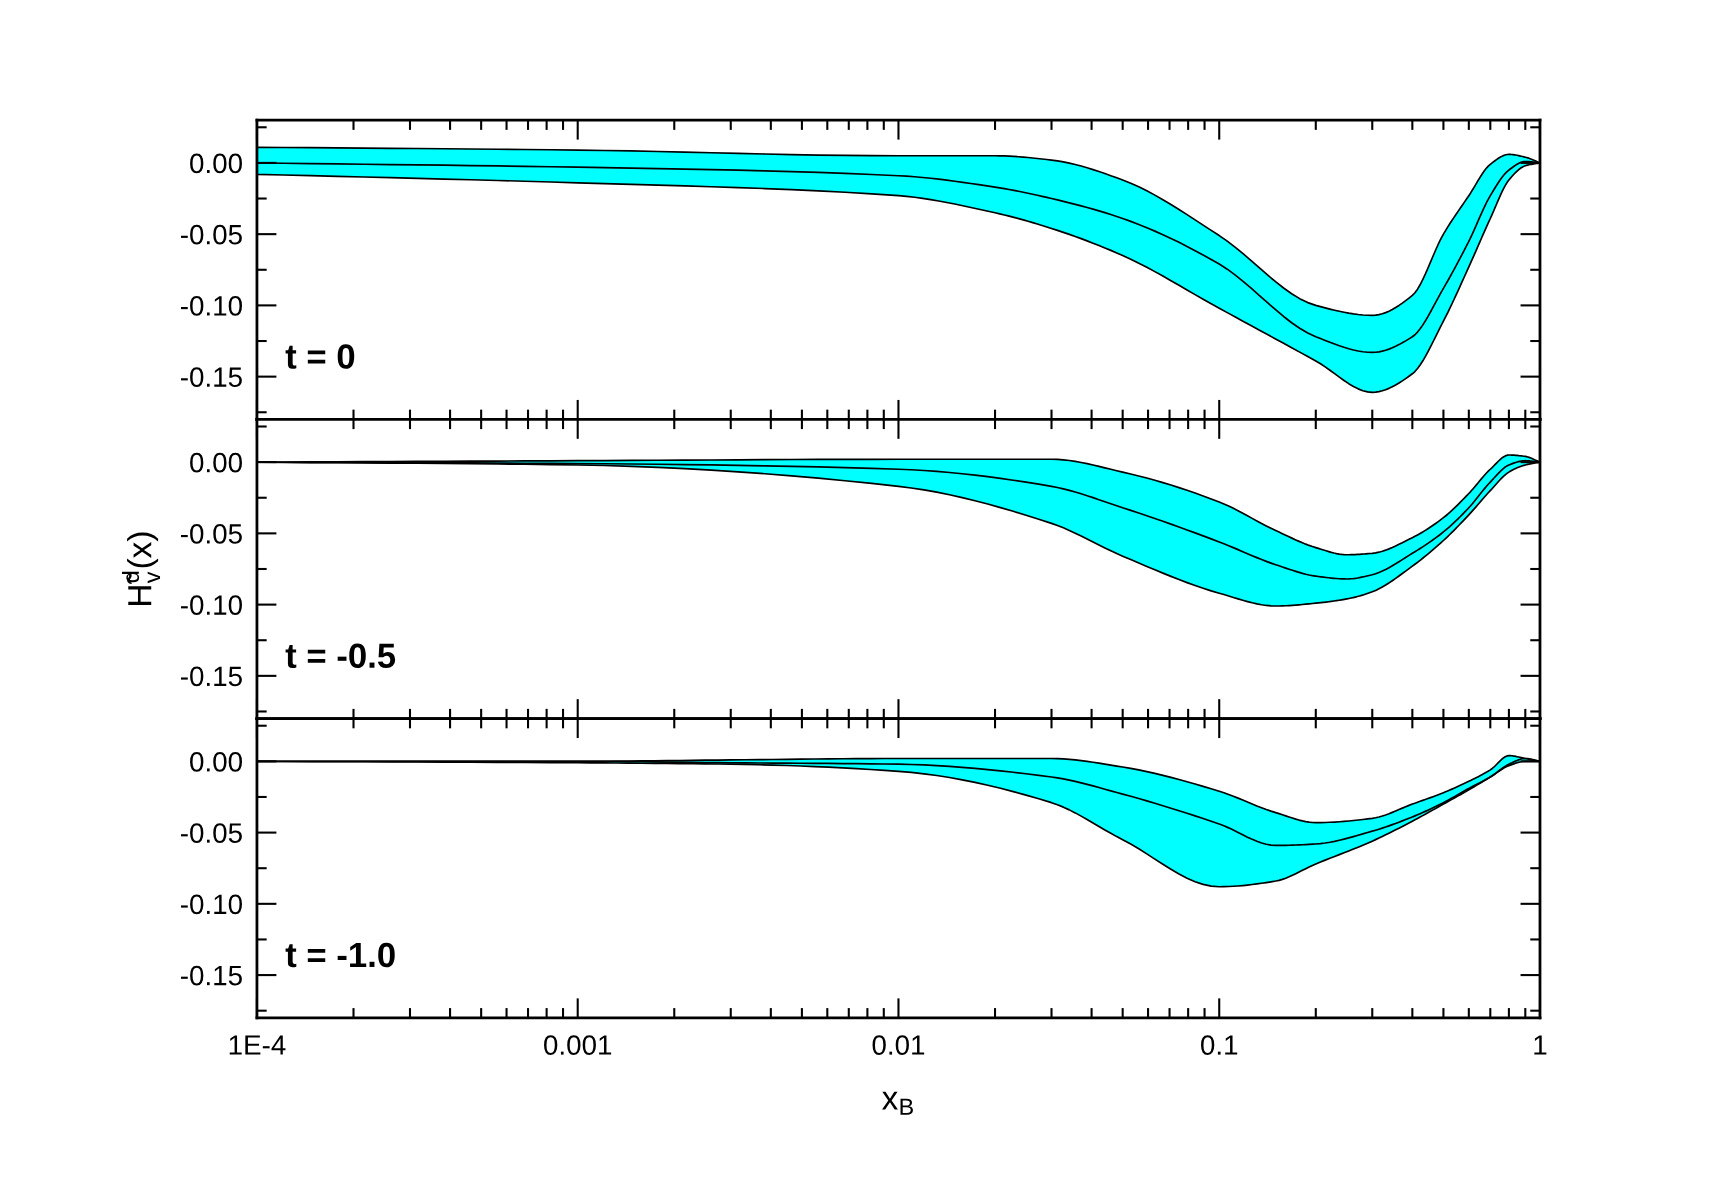 The width and height of the screenshot is (1713, 1198). Describe the element at coordinates (897, 1103) in the screenshot. I see `x-axis-title: x$_{B}$` at that location.